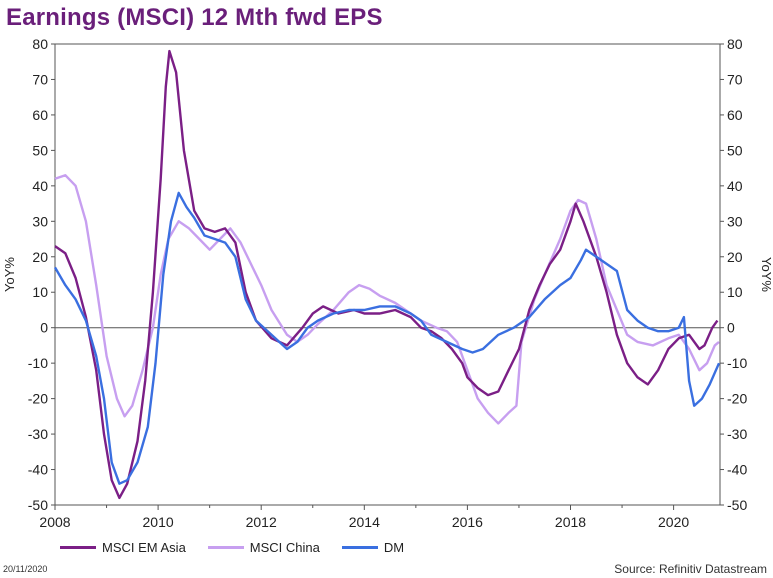 Image resolution: width=773 pixels, height=578 pixels. Describe the element at coordinates (38, 363) in the screenshot. I see `y-tick-label-left: -10` at that location.